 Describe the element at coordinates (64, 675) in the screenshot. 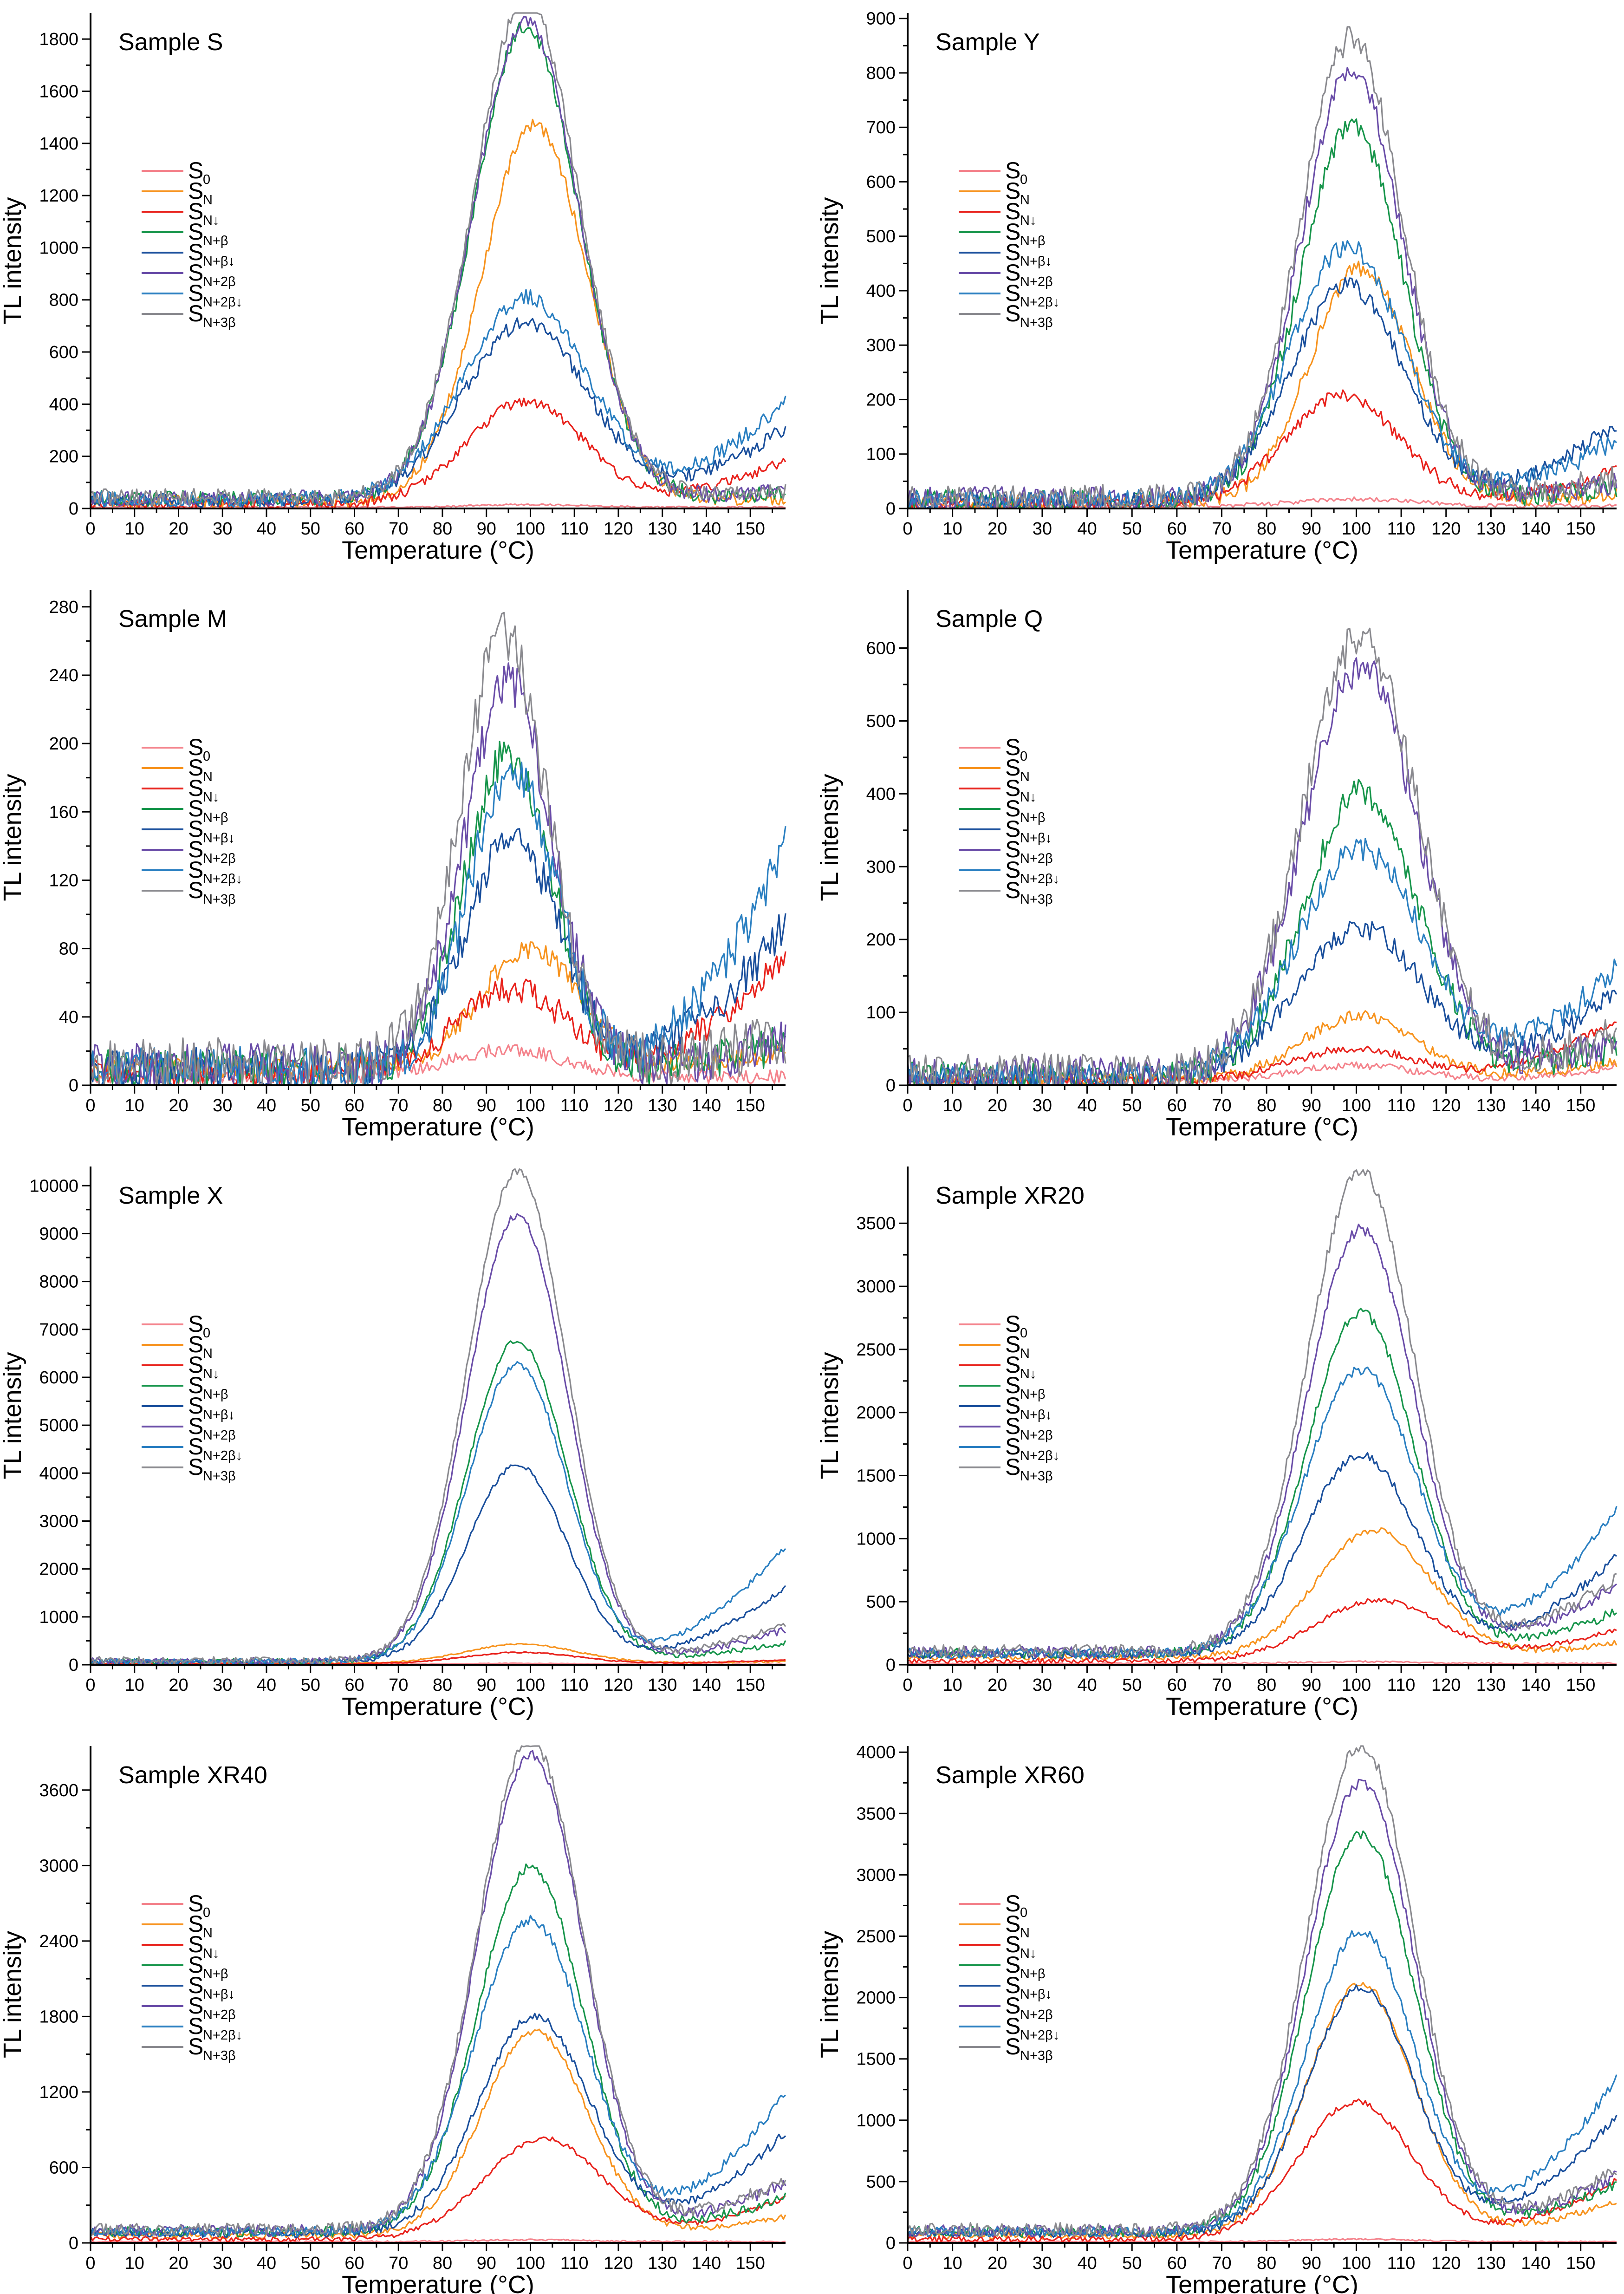

I see `y-tick-label: 240` at that location.